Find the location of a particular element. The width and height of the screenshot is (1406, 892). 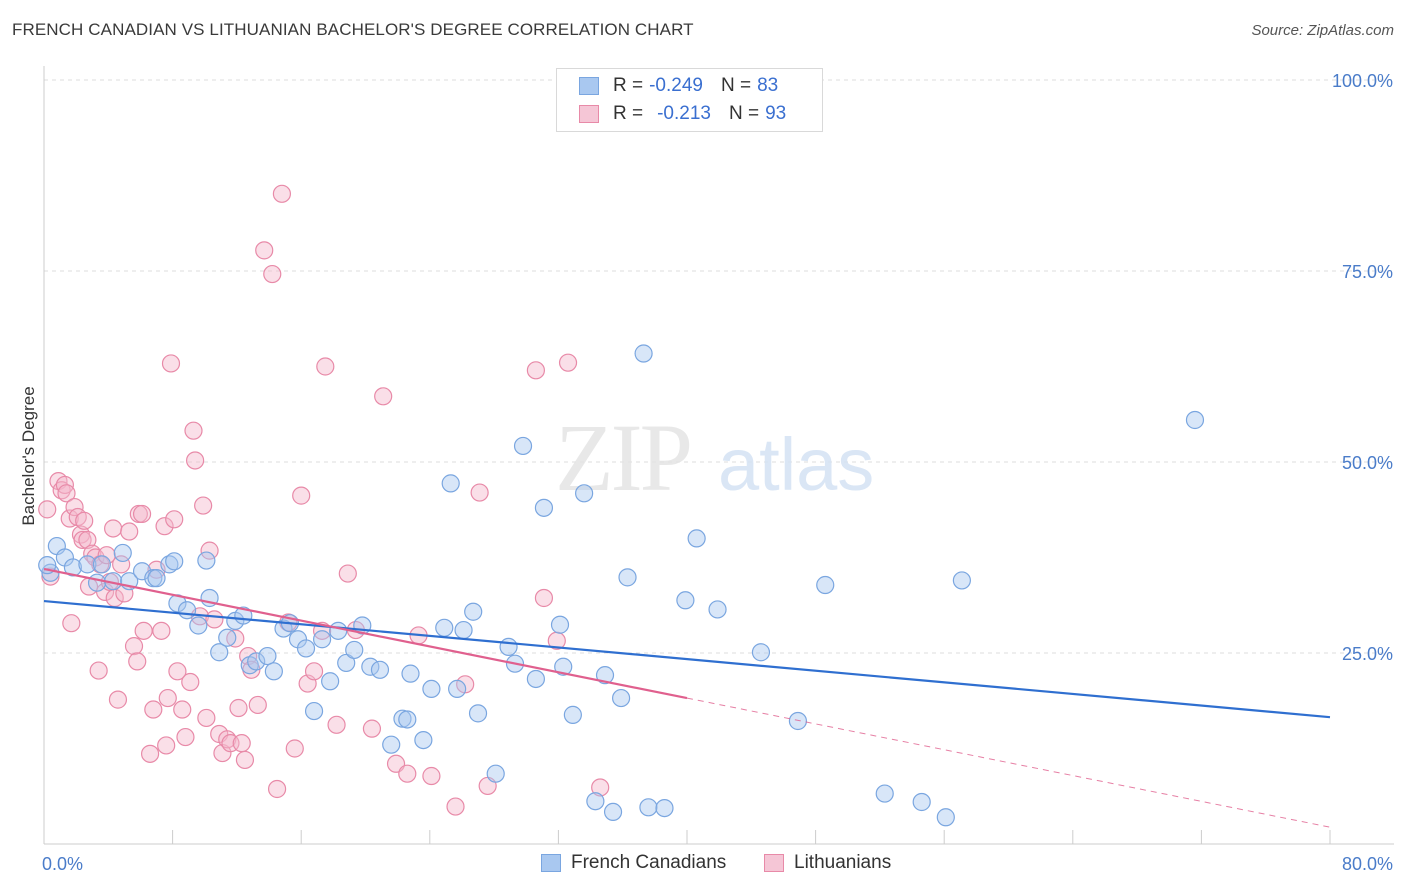

series-legend: French Canadians Lithuanians is located at coordinates (703, 865).